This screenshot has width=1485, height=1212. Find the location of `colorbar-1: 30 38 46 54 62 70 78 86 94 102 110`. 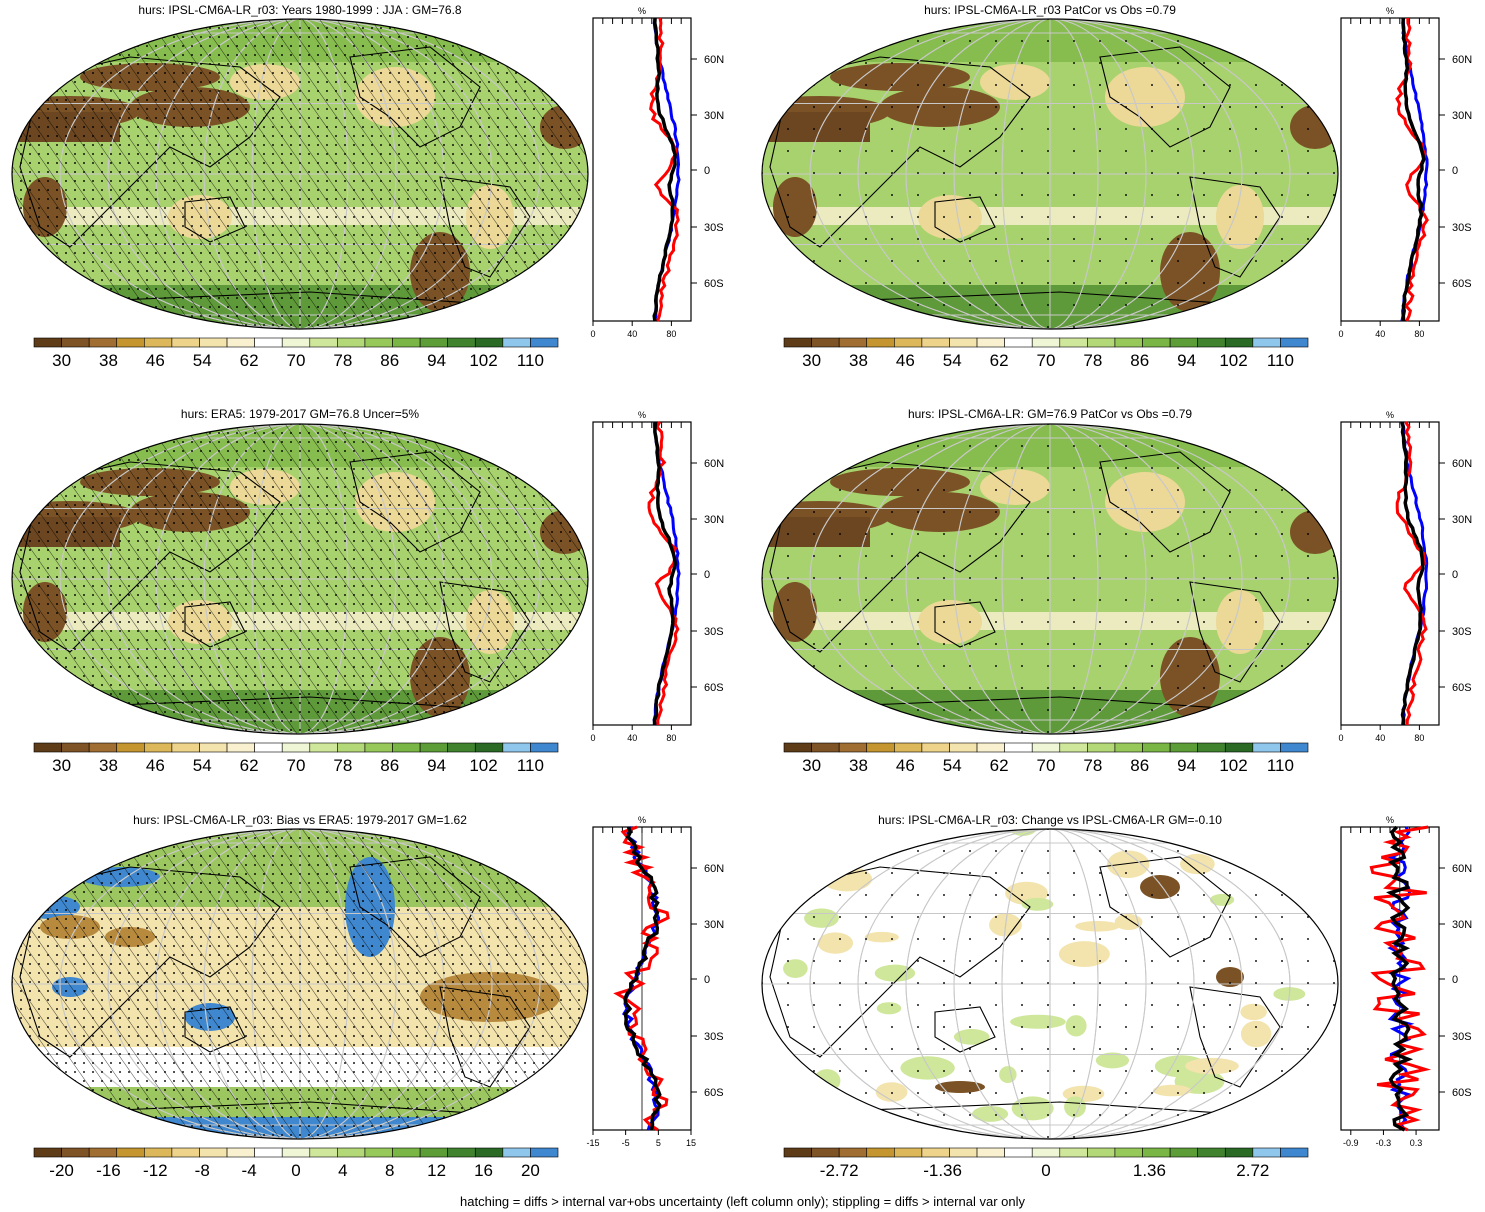

colorbar-1: 30 38 46 54 62 70 78 86 94 102 110 is located at coordinates (296, 353).